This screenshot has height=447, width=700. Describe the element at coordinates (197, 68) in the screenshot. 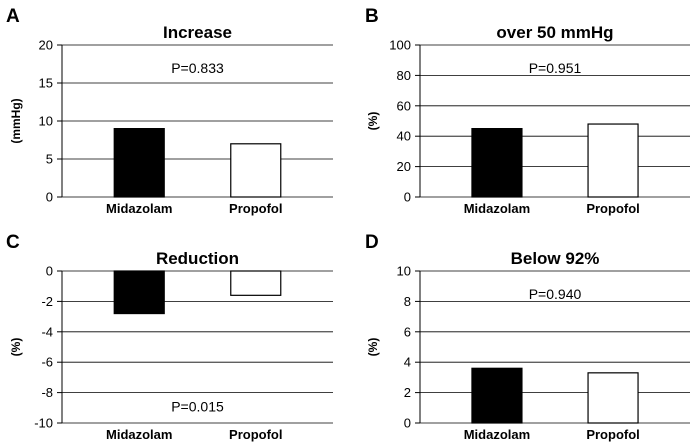

I see `p-value-annotation: P=0.833` at that location.